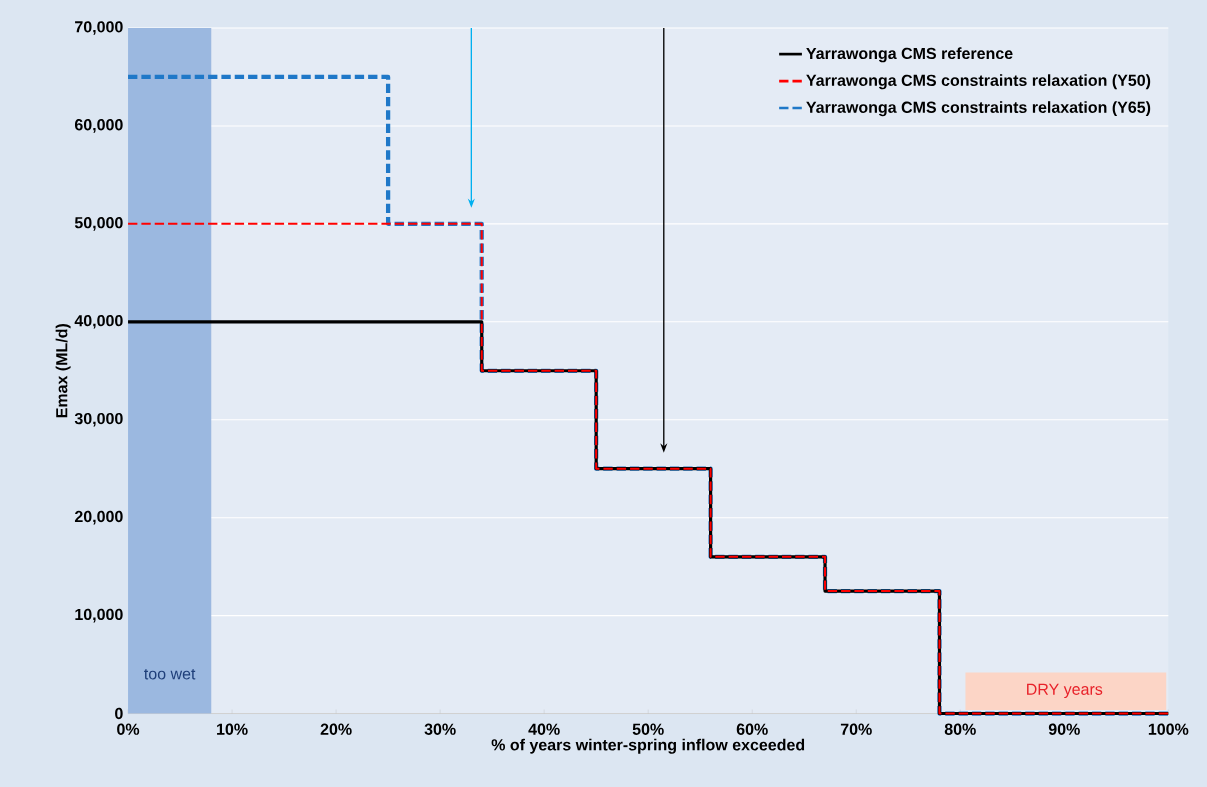 The image size is (1207, 787). What do you see at coordinates (648, 746) in the screenshot?
I see `x-axis-title: % of years winter-spring inflow exceeded` at bounding box center [648, 746].